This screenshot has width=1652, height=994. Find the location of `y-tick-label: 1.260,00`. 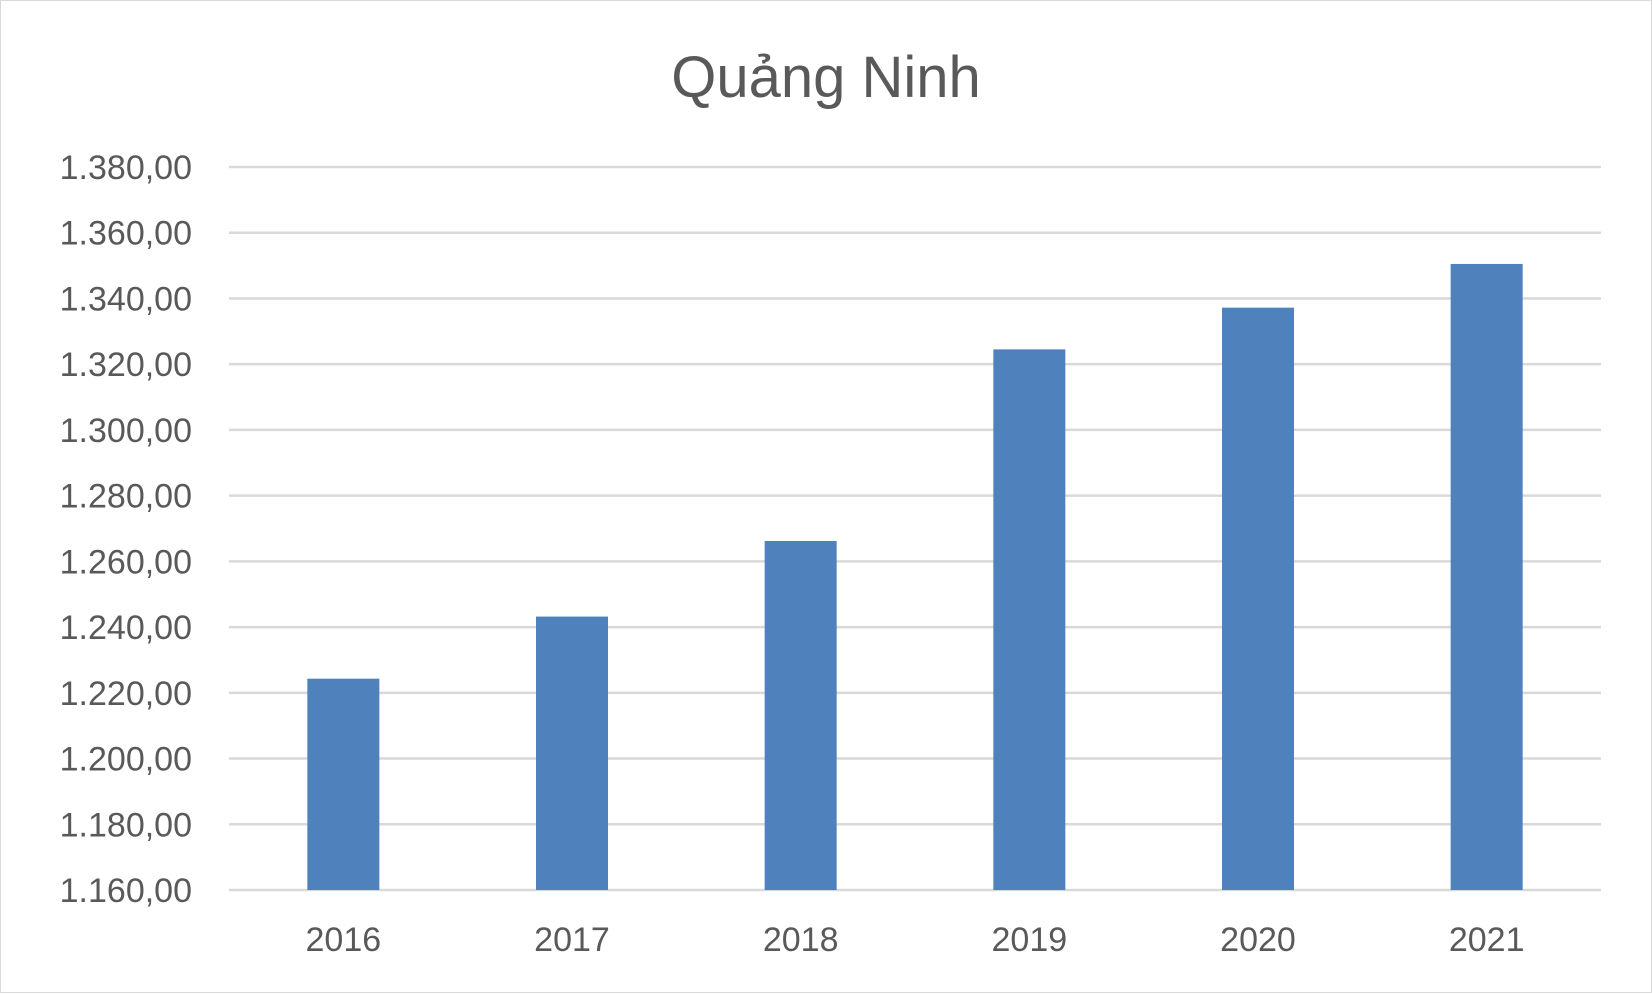

y-tick-label: 1.260,00 is located at coordinates (126, 562).